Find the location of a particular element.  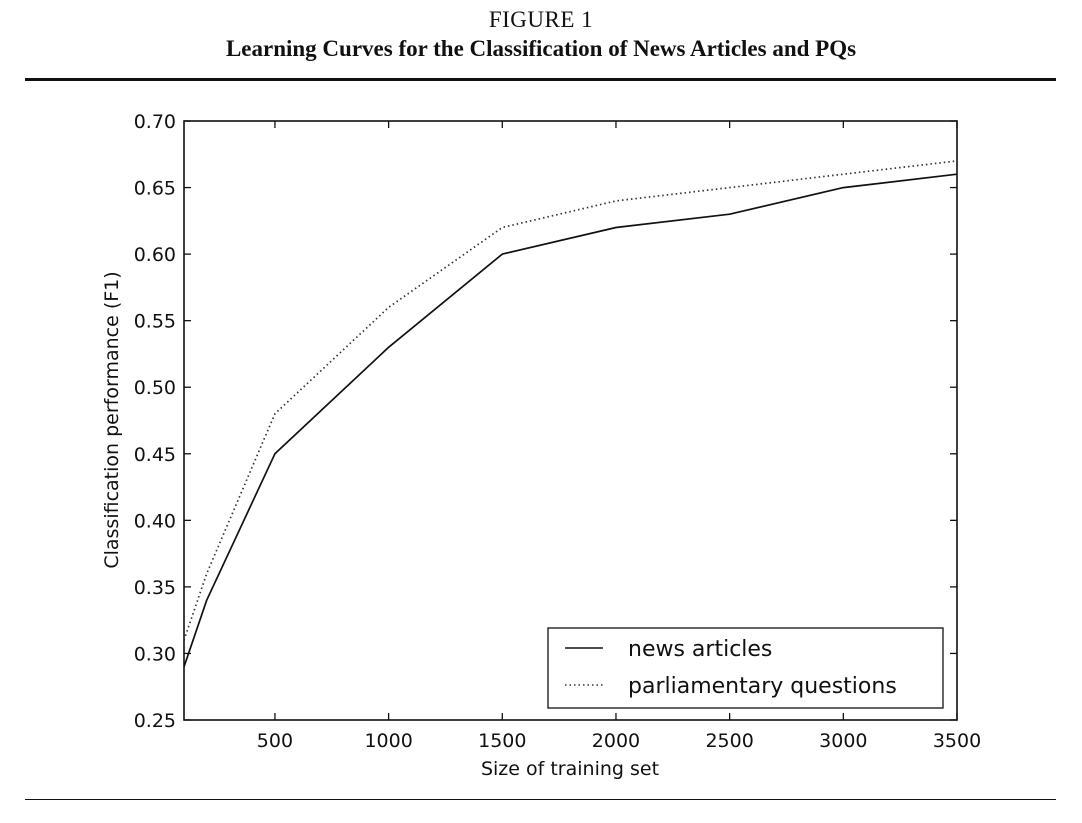

y-tick-label: 0.70 is located at coordinates (155, 122).